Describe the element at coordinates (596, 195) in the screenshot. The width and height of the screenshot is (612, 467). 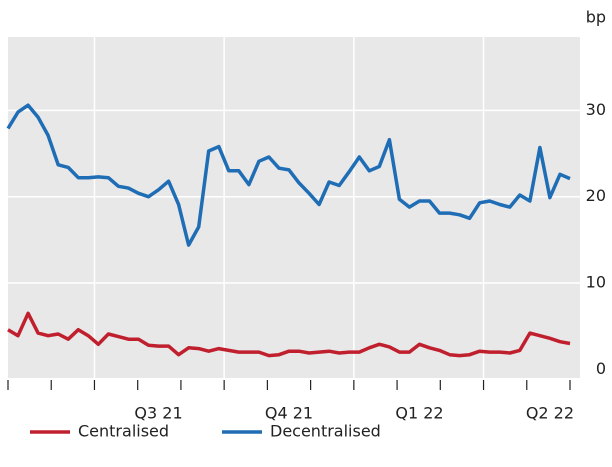
I see `y-tick-label: 20` at that location.